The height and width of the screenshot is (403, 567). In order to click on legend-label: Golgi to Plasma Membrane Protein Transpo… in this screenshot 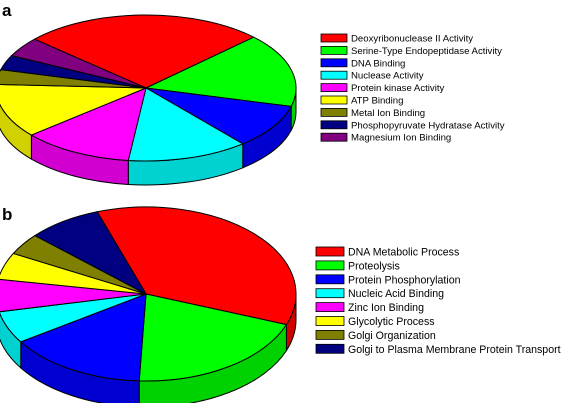, I will do `click(454, 350)`.